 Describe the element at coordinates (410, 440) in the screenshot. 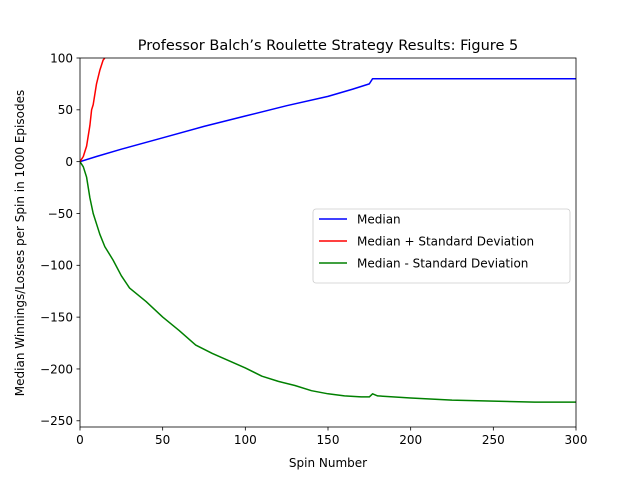

I see `x-tick-label: 200` at that location.